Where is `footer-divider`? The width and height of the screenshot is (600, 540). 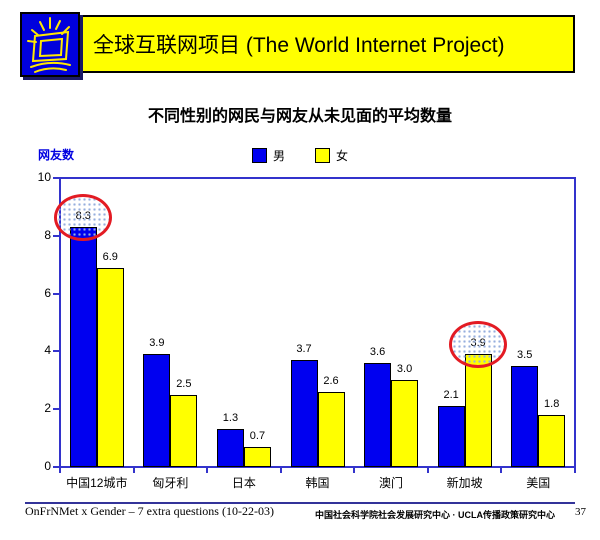
footer-divider is located at coordinates (300, 503).